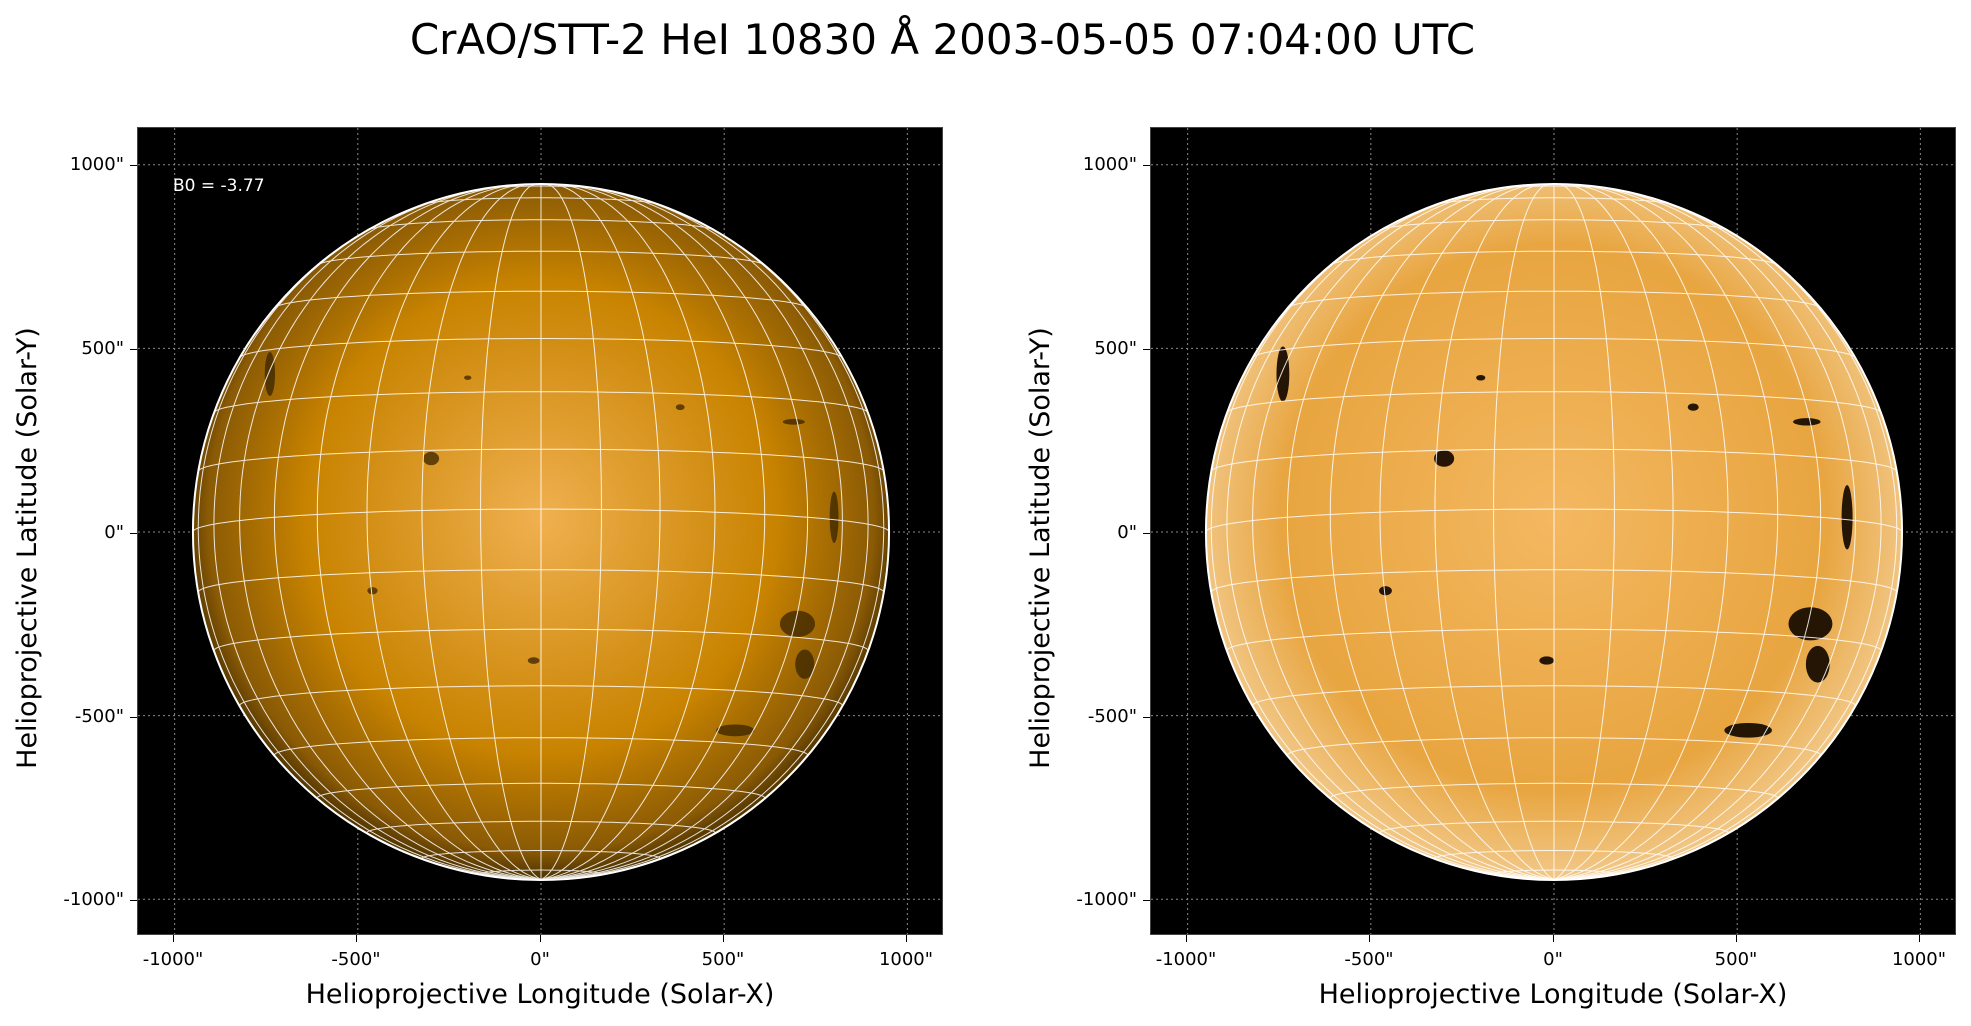 This screenshot has width=1971, height=1026. Describe the element at coordinates (219, 186) in the screenshot. I see `b0-annotation: B0 = -3.77` at that location.